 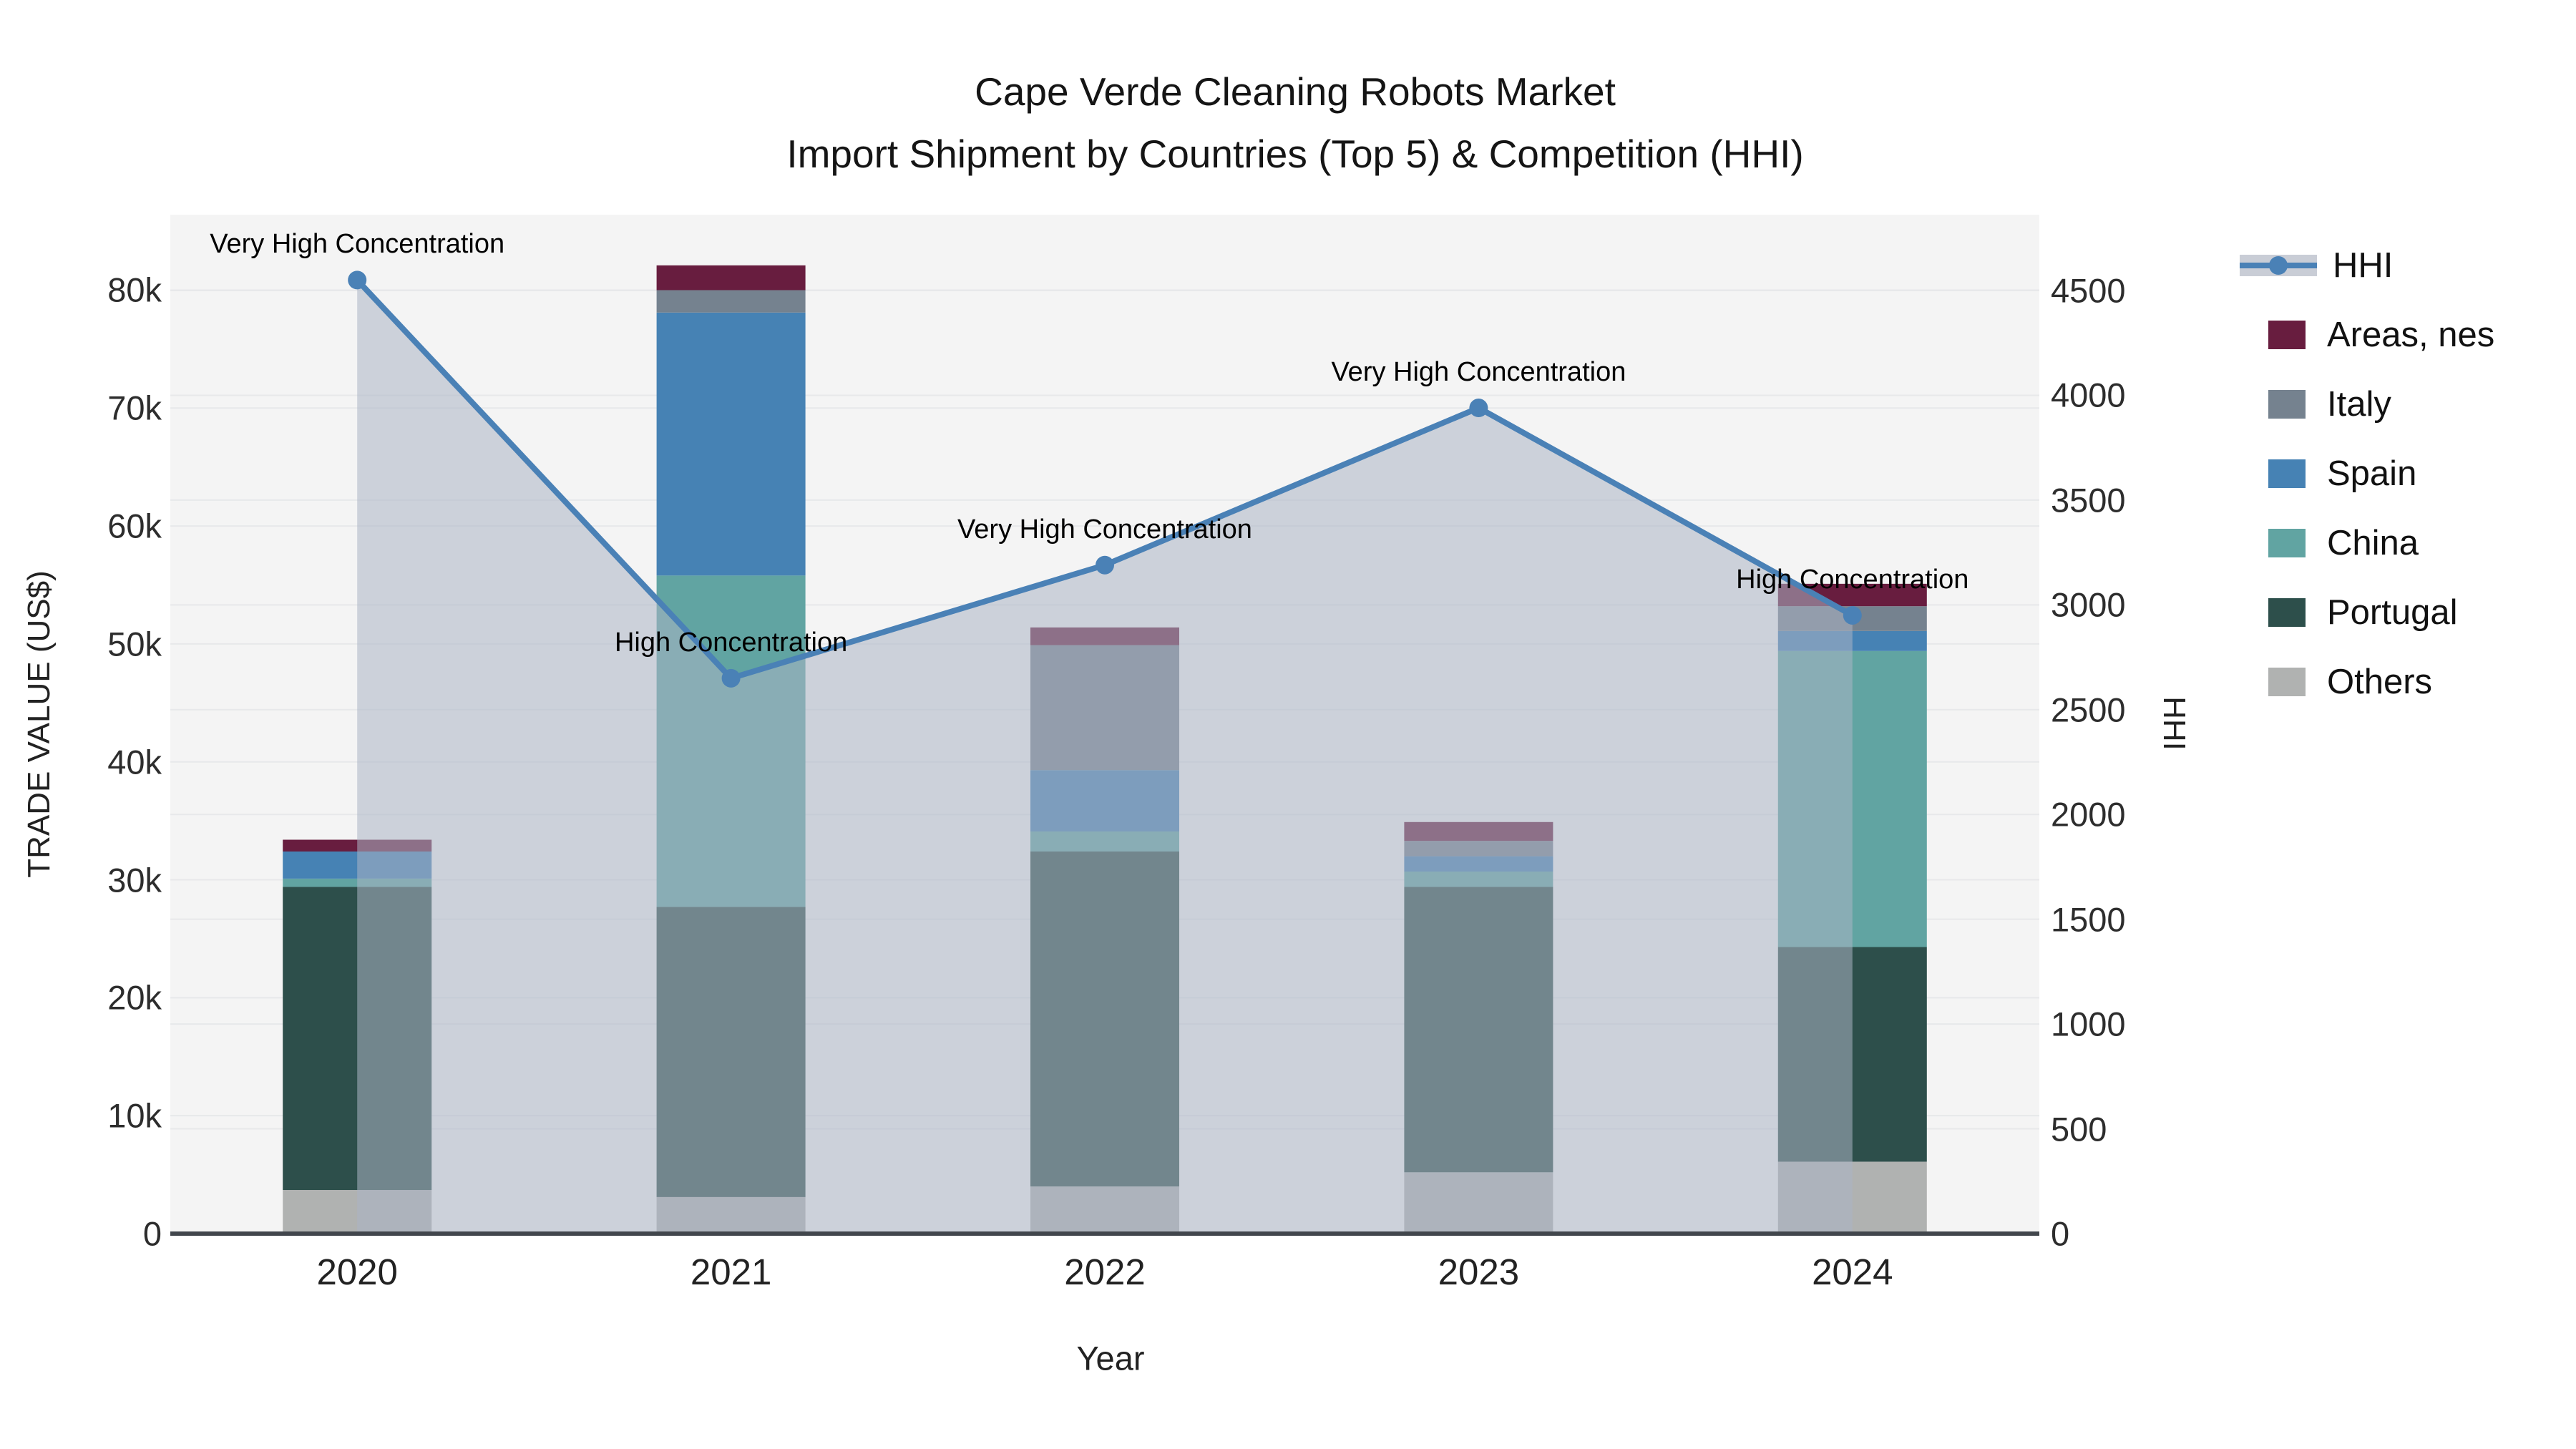 I want to click on y-axis-left-title: TRADE VALUE (US$), so click(x=39, y=724).